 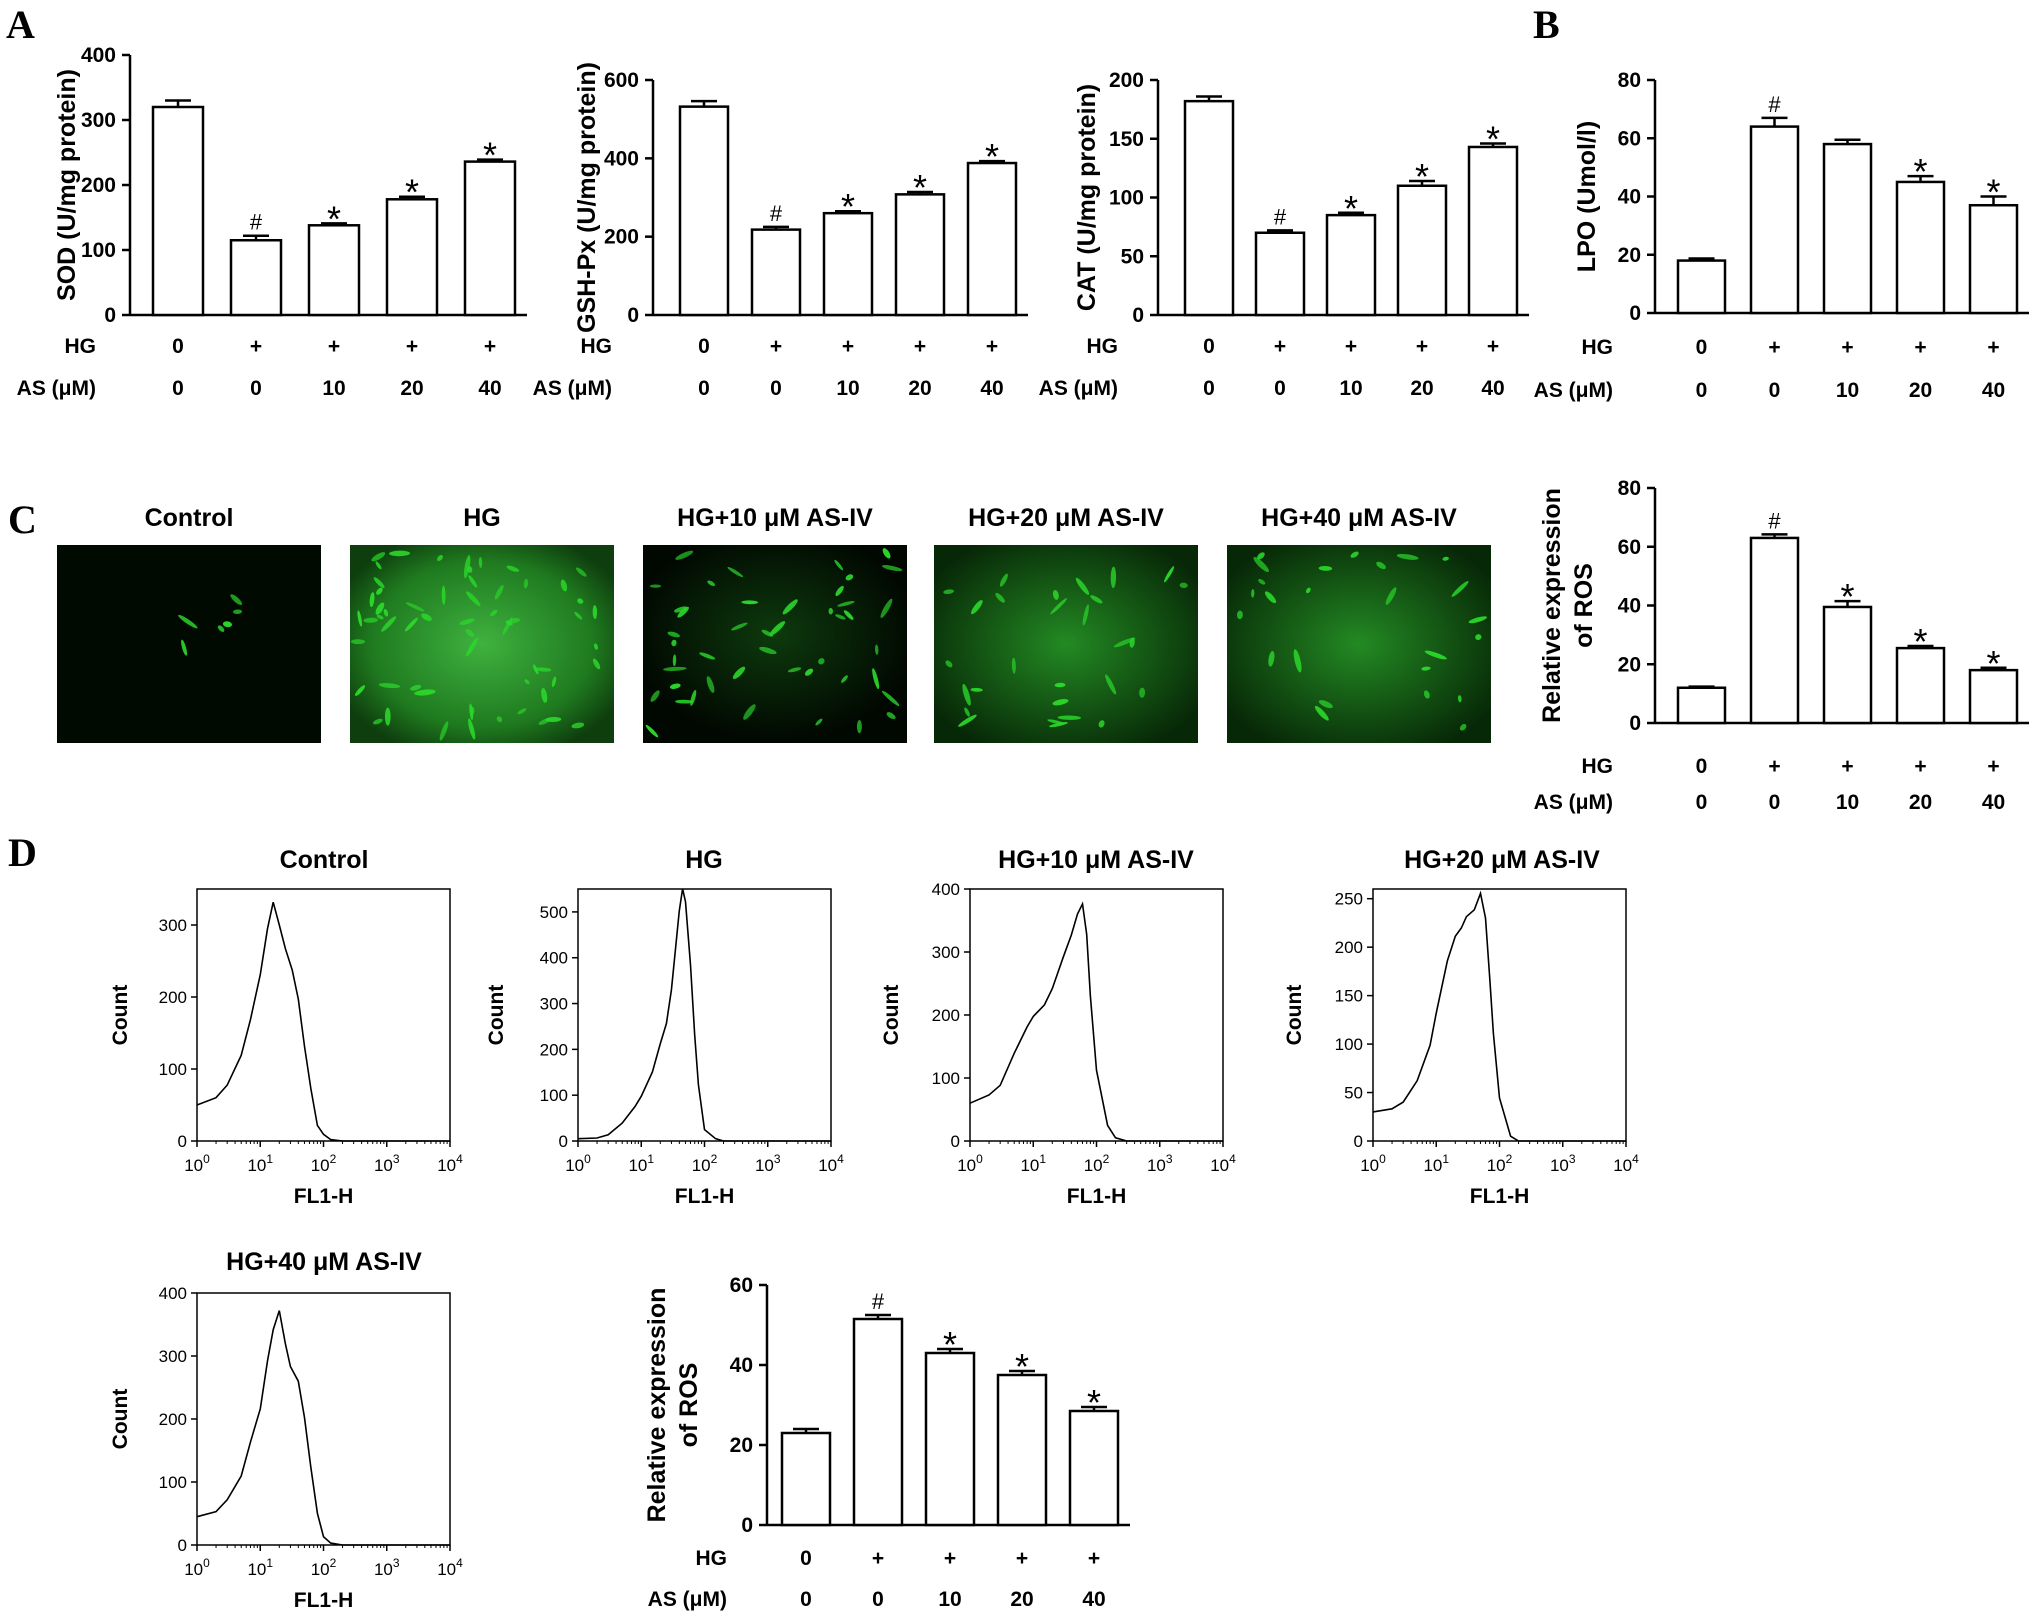 What do you see at coordinates (554, 912) in the screenshot?
I see `y-tick-label: 500` at bounding box center [554, 912].